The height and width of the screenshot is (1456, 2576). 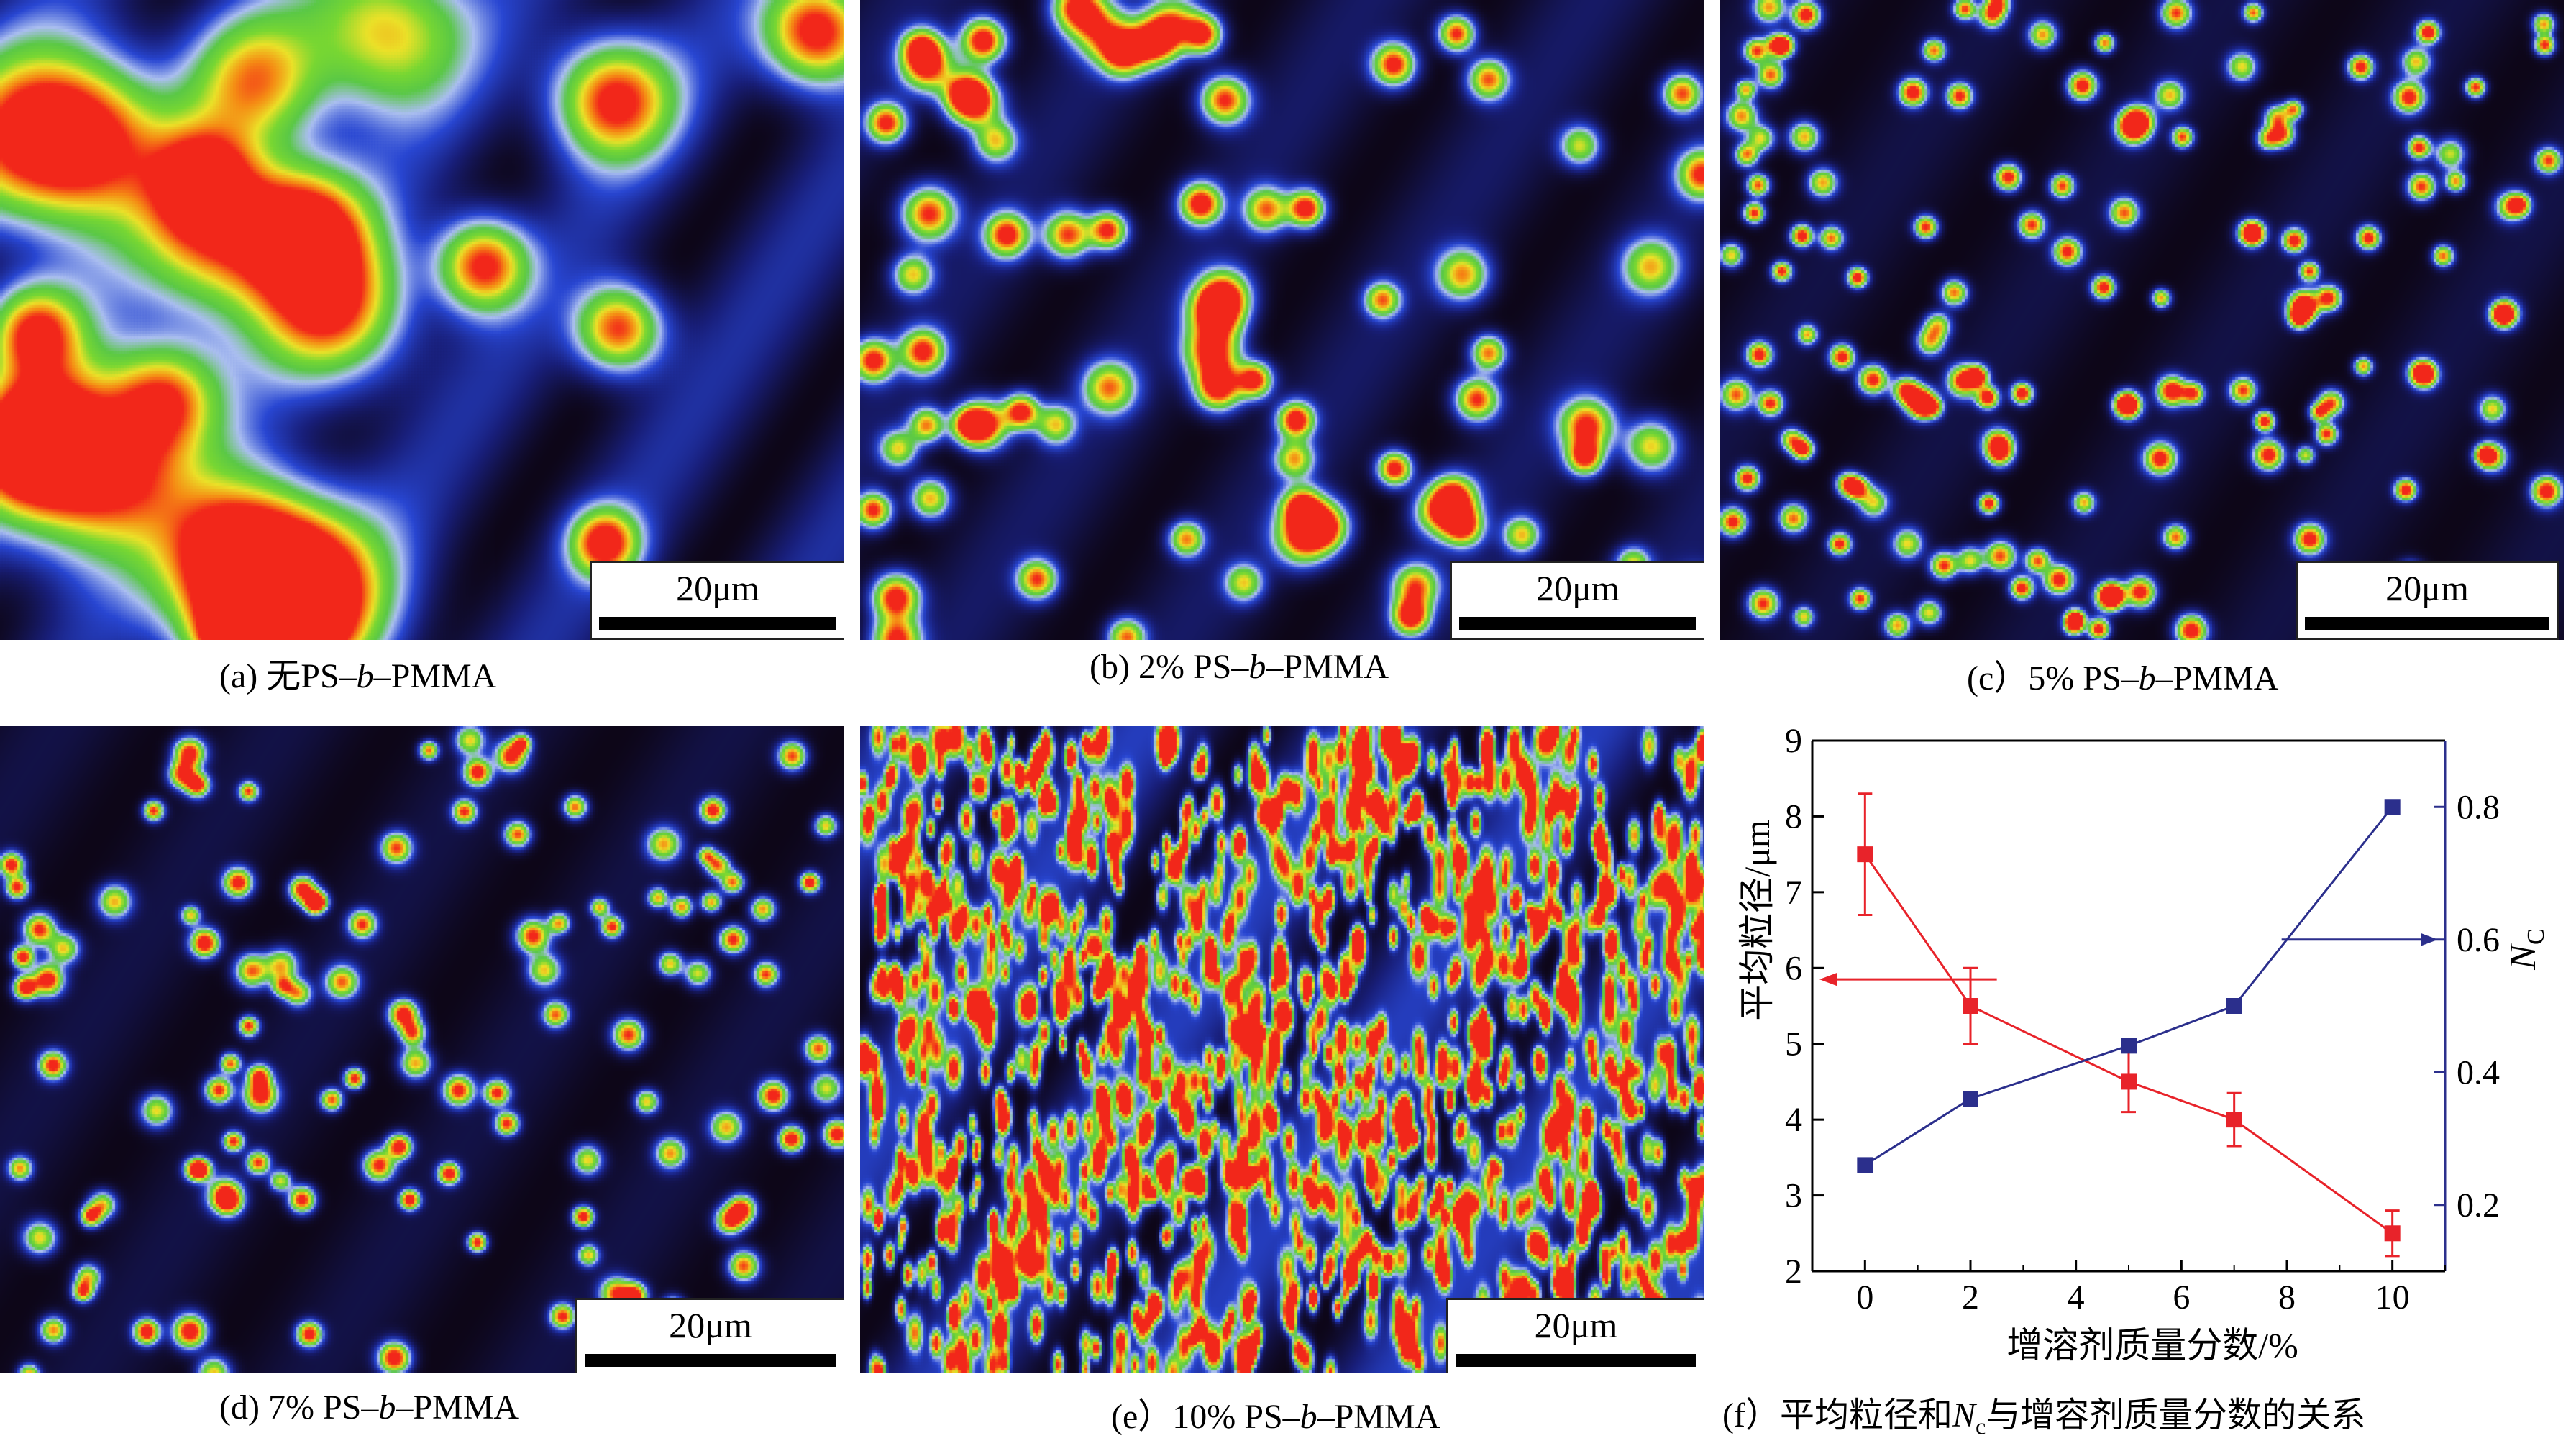 I want to click on heatmap-canvas-d, so click(x=422, y=1049).